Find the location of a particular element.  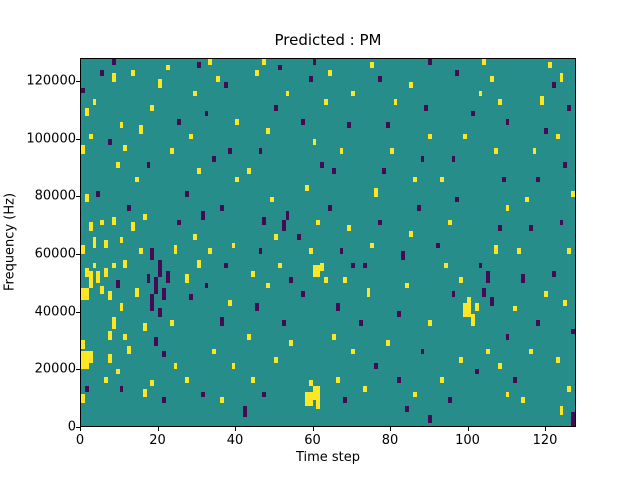

x-tick-label: 20 is located at coordinates (157, 440).